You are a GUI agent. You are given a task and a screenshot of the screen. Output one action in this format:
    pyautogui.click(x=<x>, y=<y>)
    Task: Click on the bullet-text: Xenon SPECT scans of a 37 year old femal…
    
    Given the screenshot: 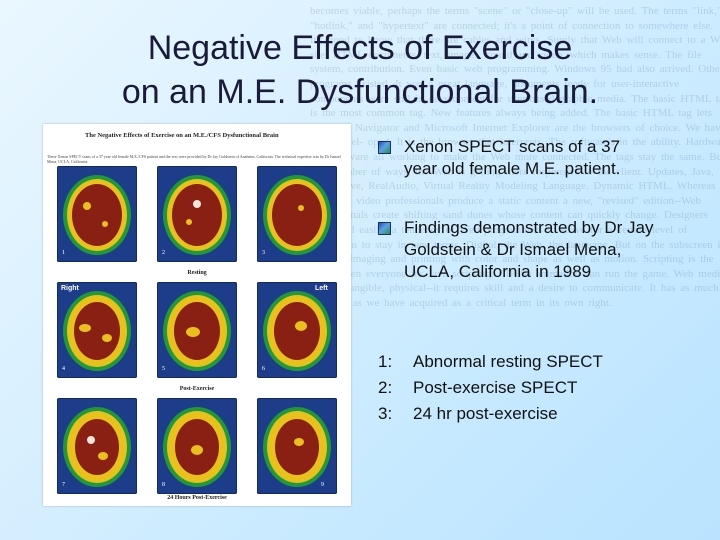 What is the action you would take?
    pyautogui.click(x=512, y=157)
    